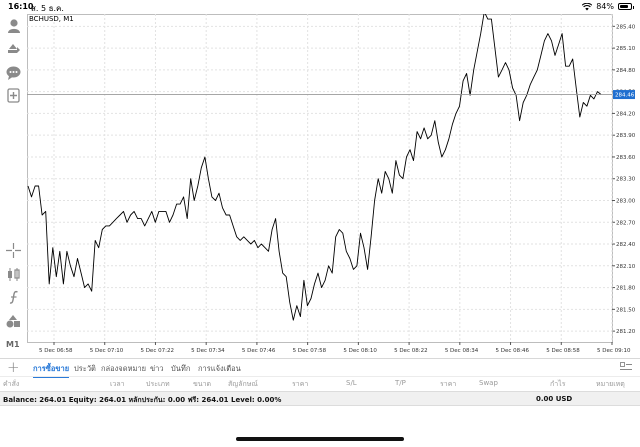 The width and height of the screenshot is (640, 447). I want to click on col-swap: Swap, so click(488, 383).